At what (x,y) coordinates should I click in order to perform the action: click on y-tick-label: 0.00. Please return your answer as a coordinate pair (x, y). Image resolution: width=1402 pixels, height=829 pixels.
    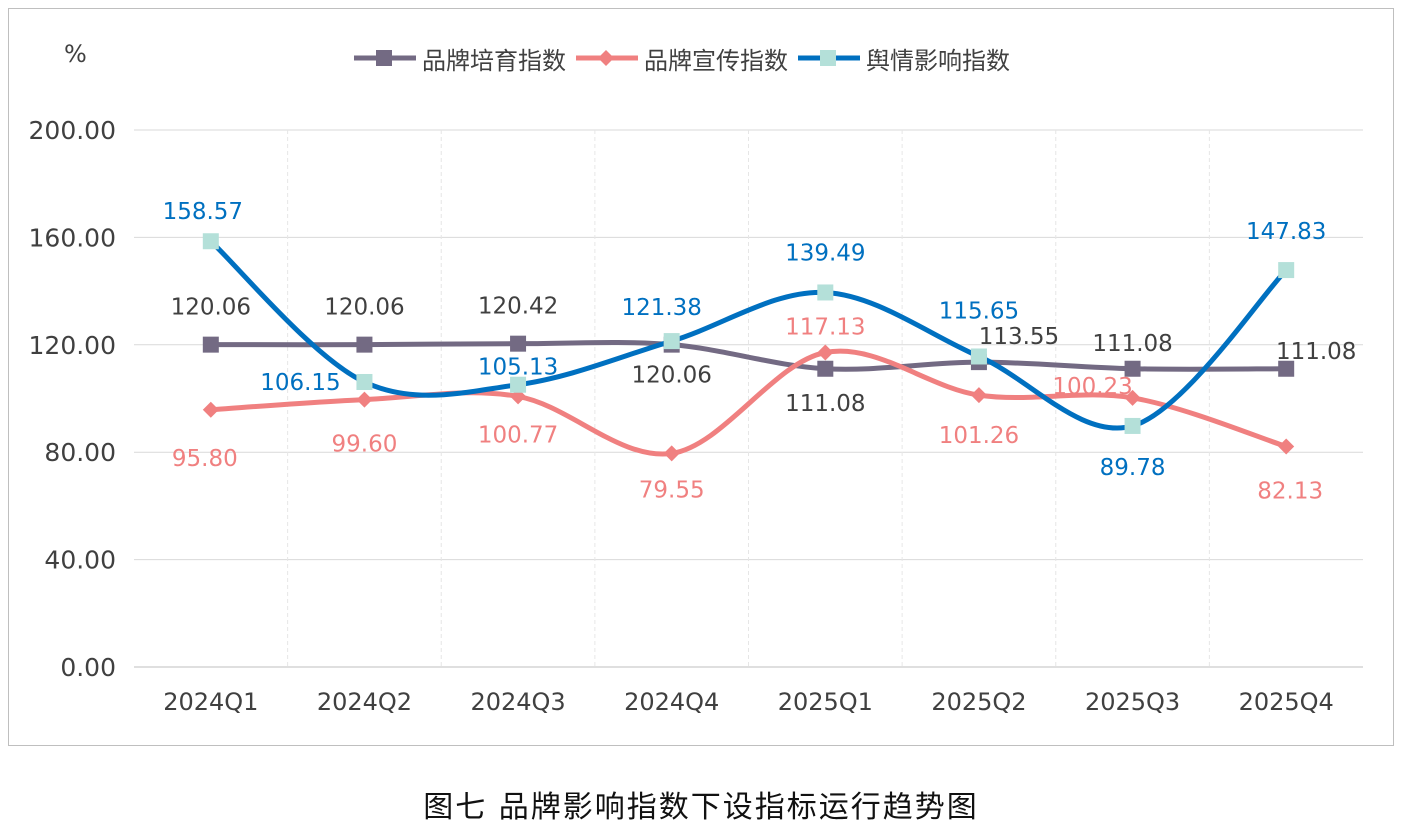
    Looking at the image, I should click on (88, 667).